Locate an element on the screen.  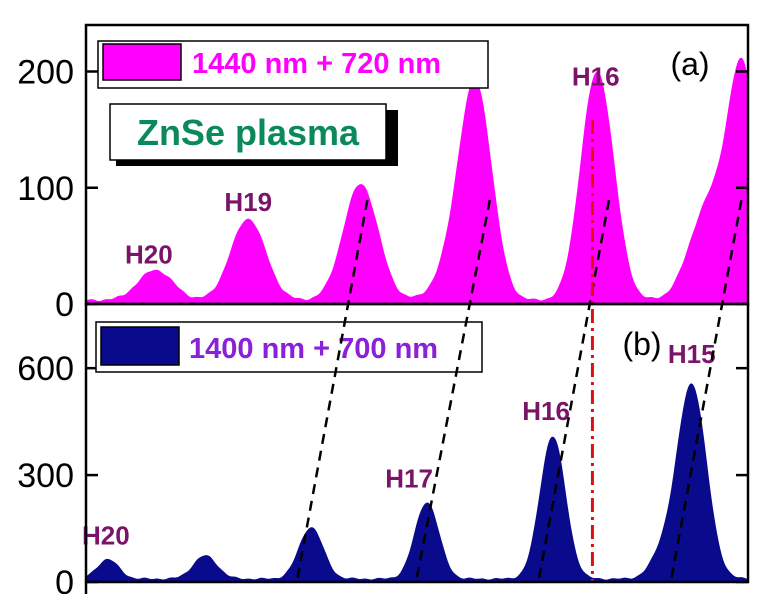
sample-label: ZnSe plasma is located at coordinates (248, 132).